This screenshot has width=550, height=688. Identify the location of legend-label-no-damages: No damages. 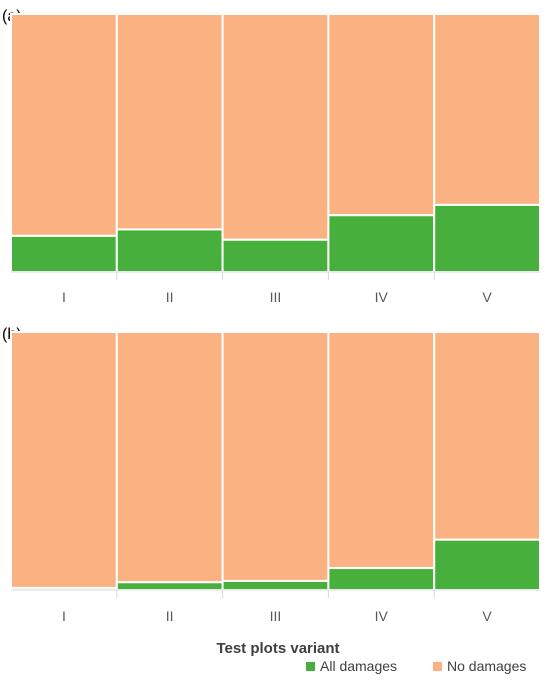
(486, 666).